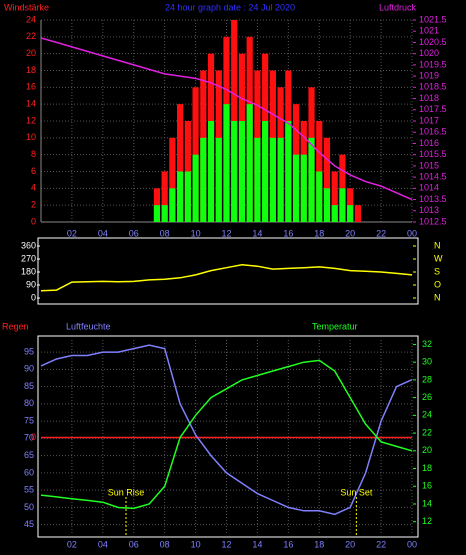 This screenshot has width=466, height=555. What do you see at coordinates (381, 233) in the screenshot?
I see `x-tick-label: 22` at bounding box center [381, 233].